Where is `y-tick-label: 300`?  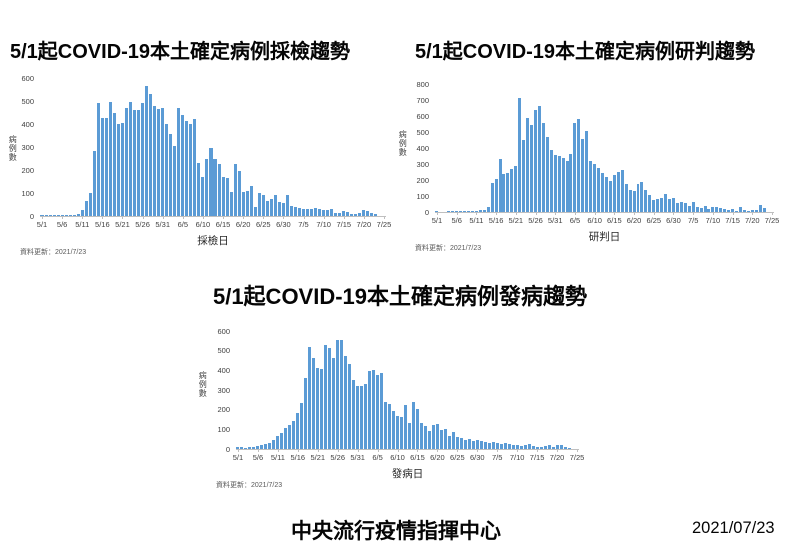 y-tick-label: 300 is located at coordinates (27, 147).